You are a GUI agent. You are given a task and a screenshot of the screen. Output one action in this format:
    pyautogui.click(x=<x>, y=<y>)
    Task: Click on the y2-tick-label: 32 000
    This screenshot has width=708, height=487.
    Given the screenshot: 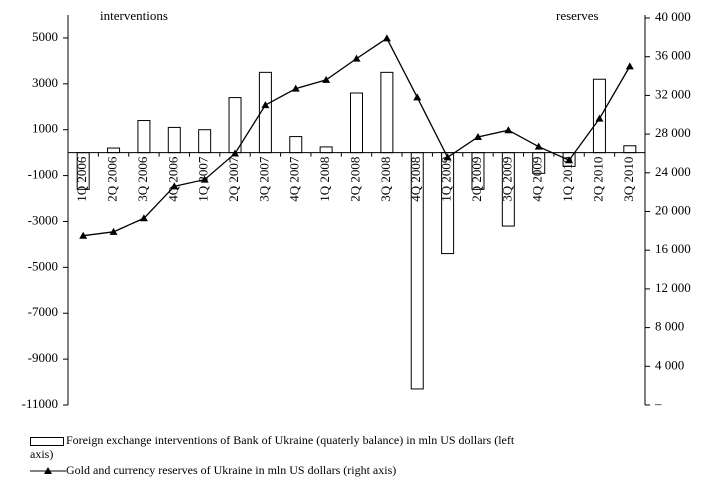 What is the action you would take?
    pyautogui.click(x=673, y=93)
    